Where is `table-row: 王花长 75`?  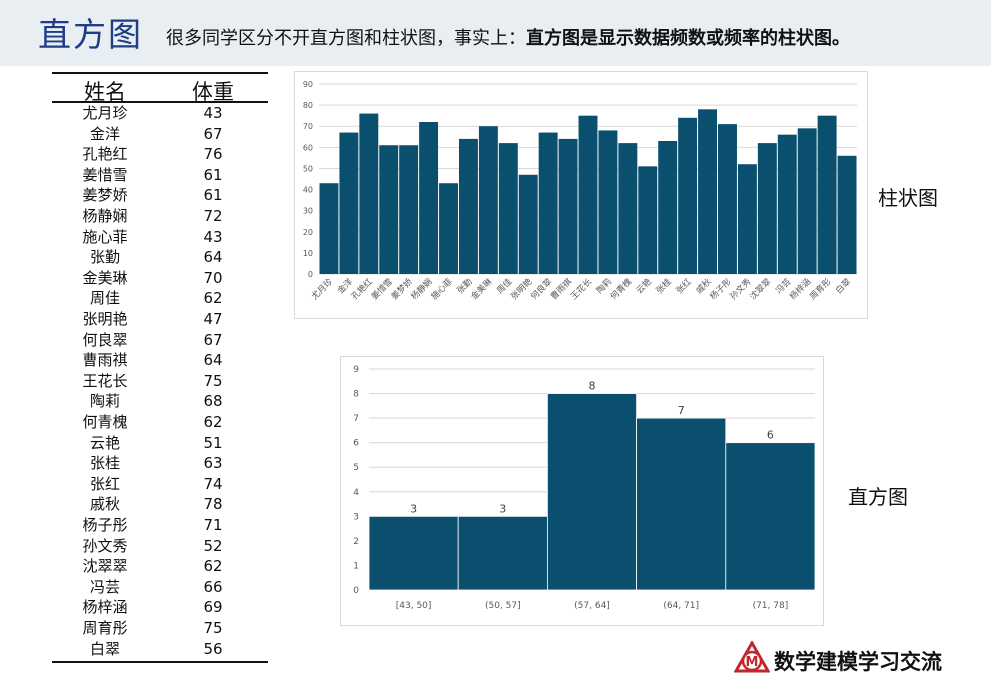 table-row: 王花长 75 is located at coordinates (160, 381).